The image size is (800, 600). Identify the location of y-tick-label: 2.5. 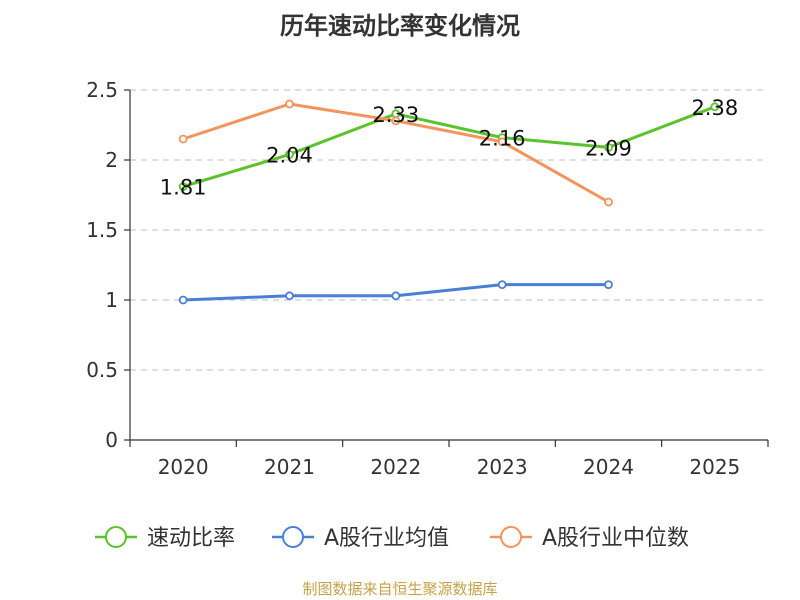
(102, 90).